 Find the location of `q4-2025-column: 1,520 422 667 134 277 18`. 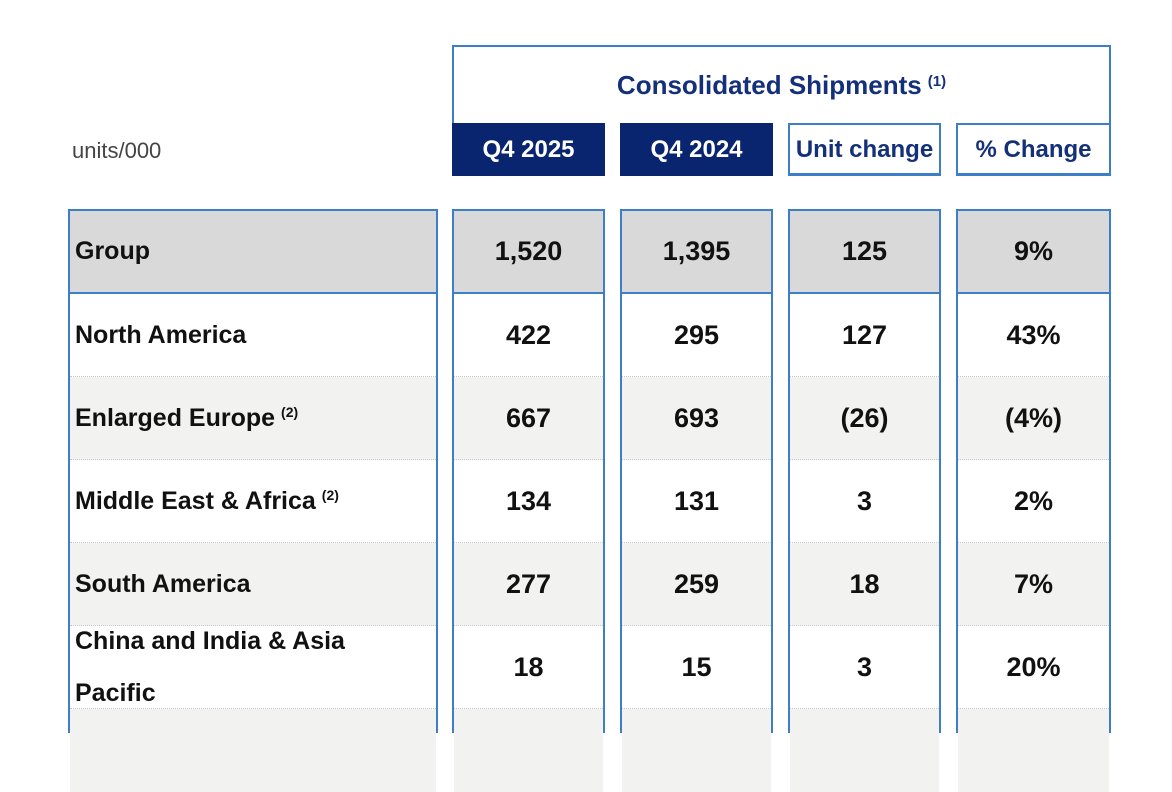

q4-2025-column: 1,520 422 667 134 277 18 is located at coordinates (528, 500).